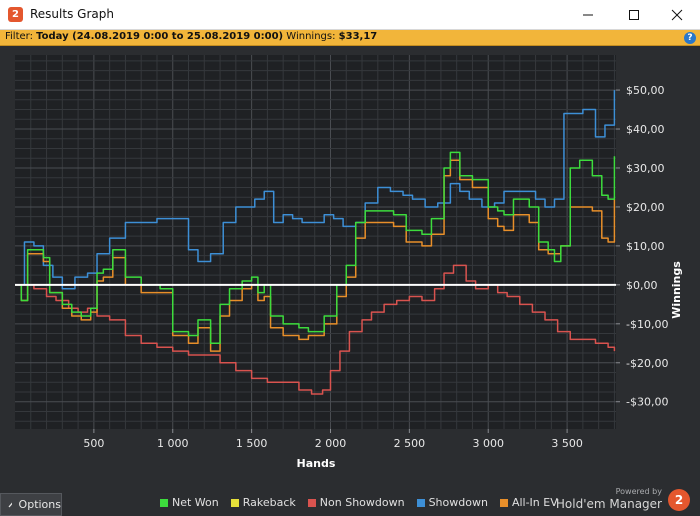 The width and height of the screenshot is (700, 516). I want to click on y-tick-label: $0,00, so click(642, 285).